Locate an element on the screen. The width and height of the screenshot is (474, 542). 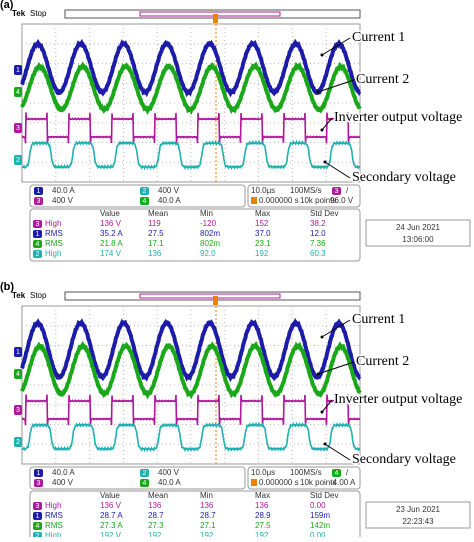
timebase: 10.0μs is located at coordinates (263, 190).